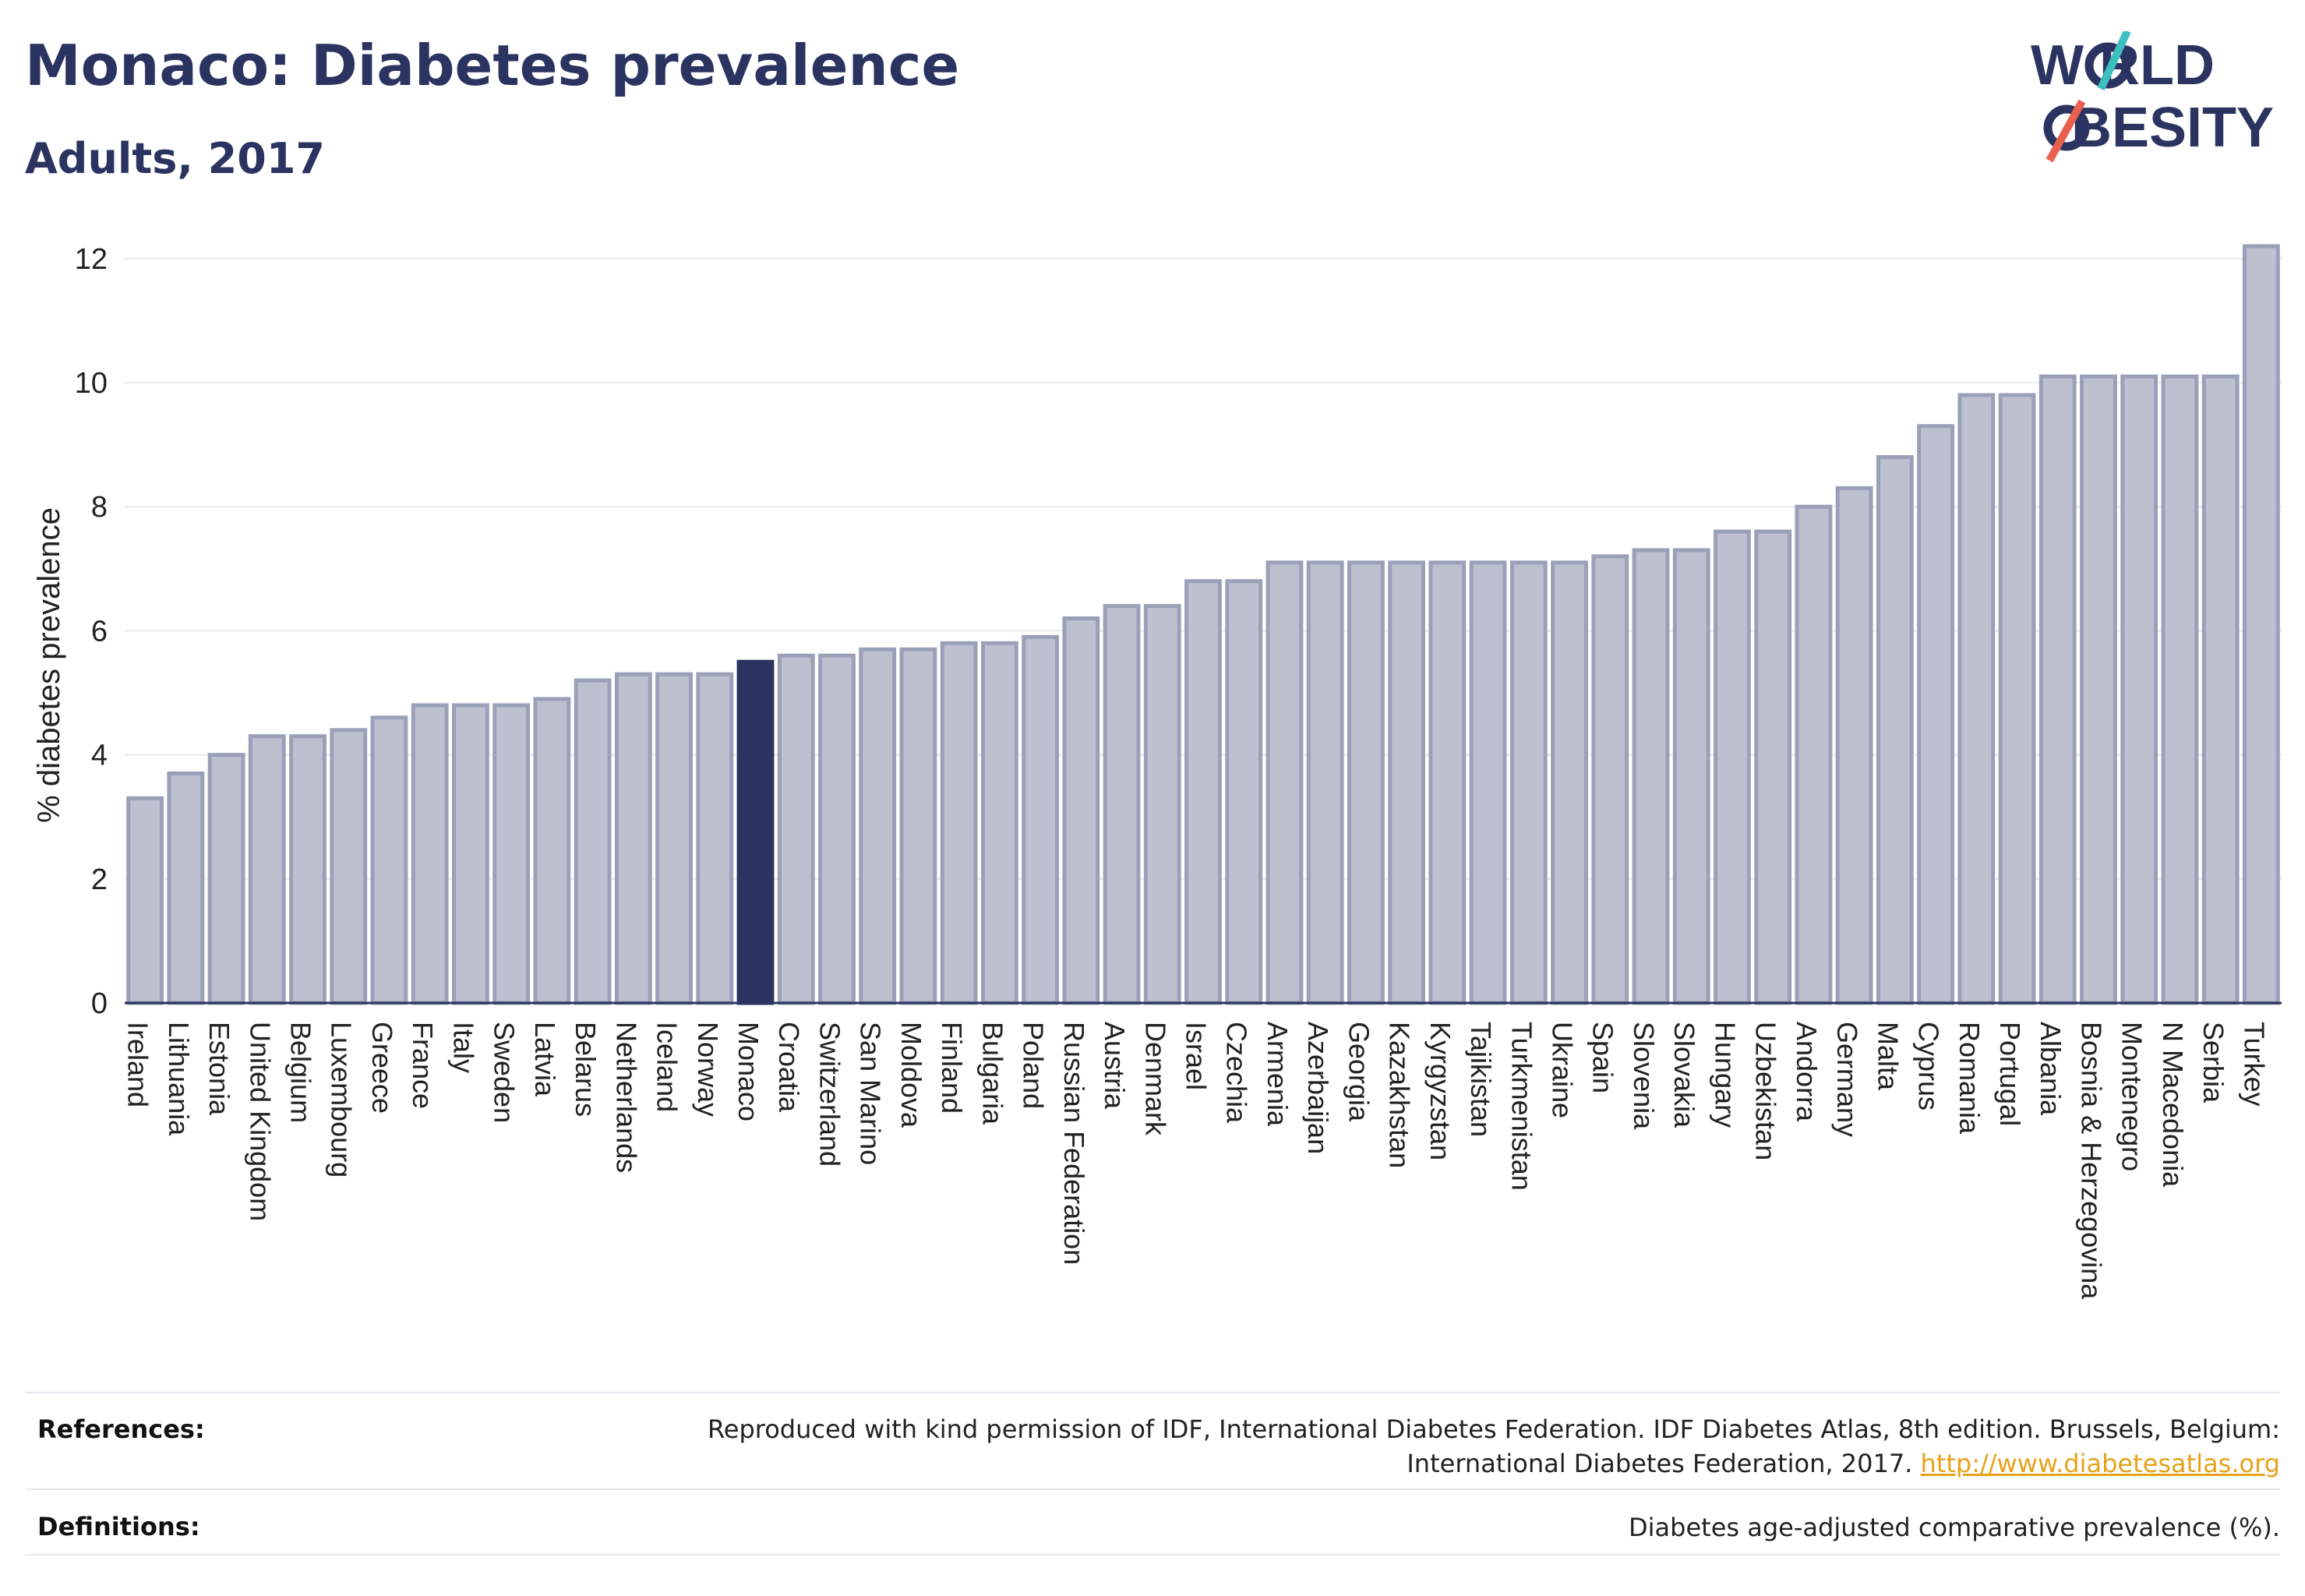 This screenshot has height=1596, width=2305. What do you see at coordinates (626, 1097) in the screenshot?
I see `x-tick-label: Netherlands` at bounding box center [626, 1097].